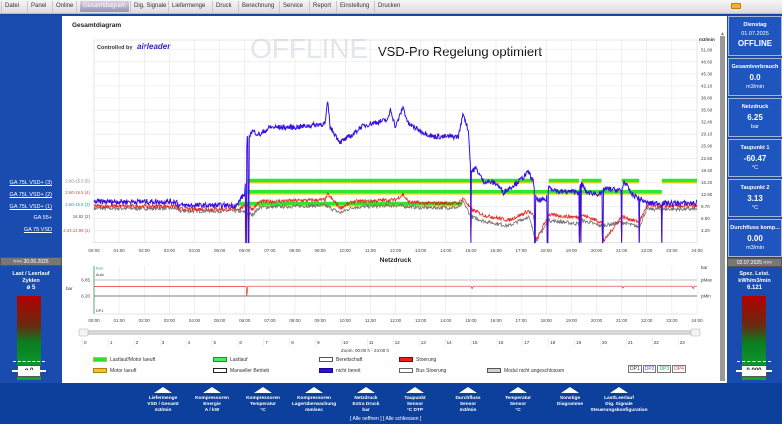  Describe the element at coordinates (389, 6) in the screenshot. I see `menu-drucken: Drucken` at that location.